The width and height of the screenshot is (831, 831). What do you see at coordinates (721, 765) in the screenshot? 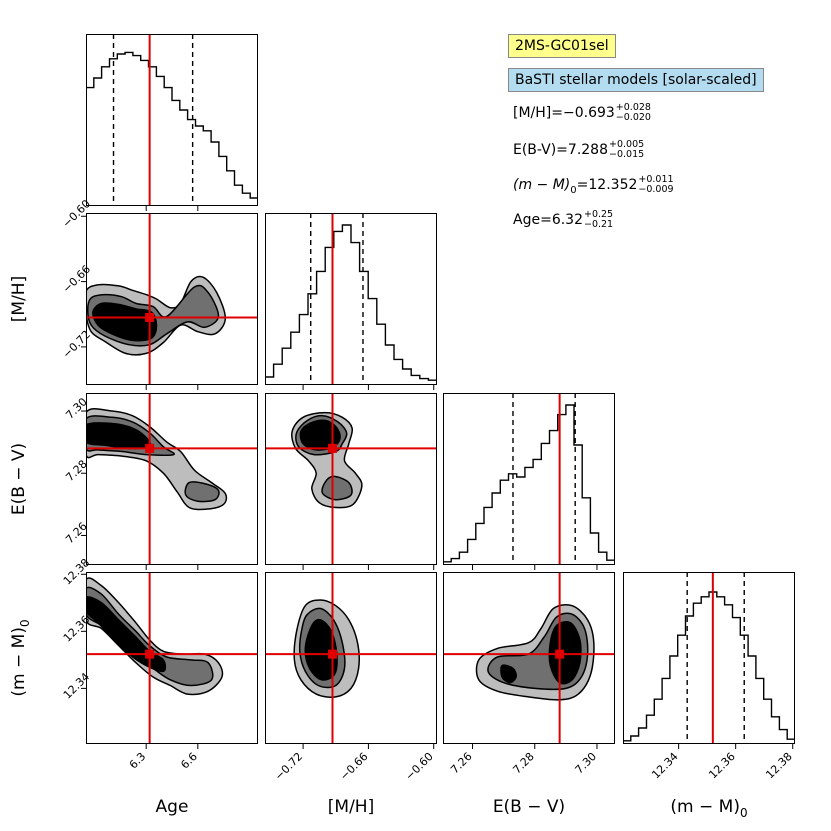
I see `x-tick-label-dm: 12.36` at bounding box center [721, 765].